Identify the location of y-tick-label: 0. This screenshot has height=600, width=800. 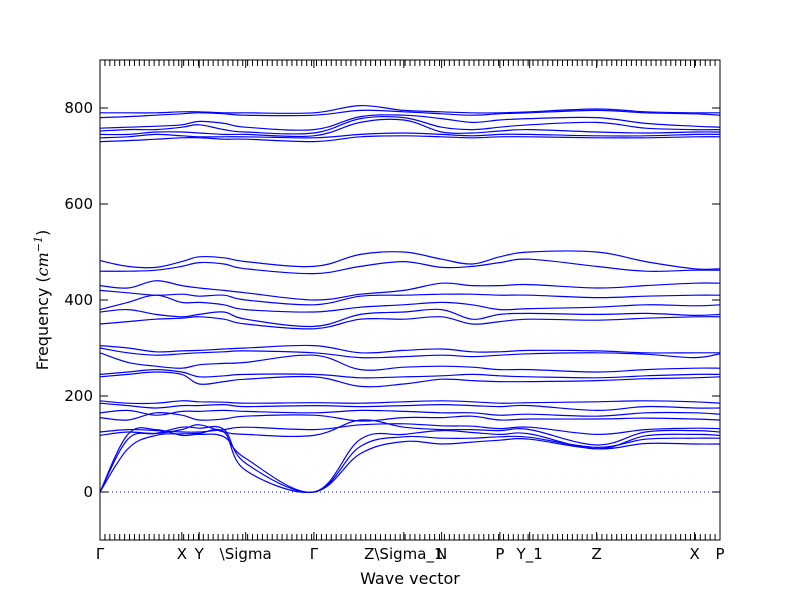
(88, 492).